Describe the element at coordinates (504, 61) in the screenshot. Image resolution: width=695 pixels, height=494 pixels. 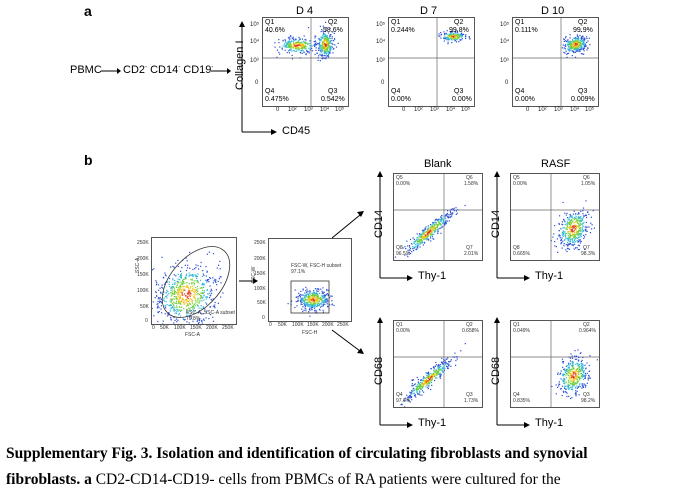
I see `a3-ytick-3: 10³` at that location.